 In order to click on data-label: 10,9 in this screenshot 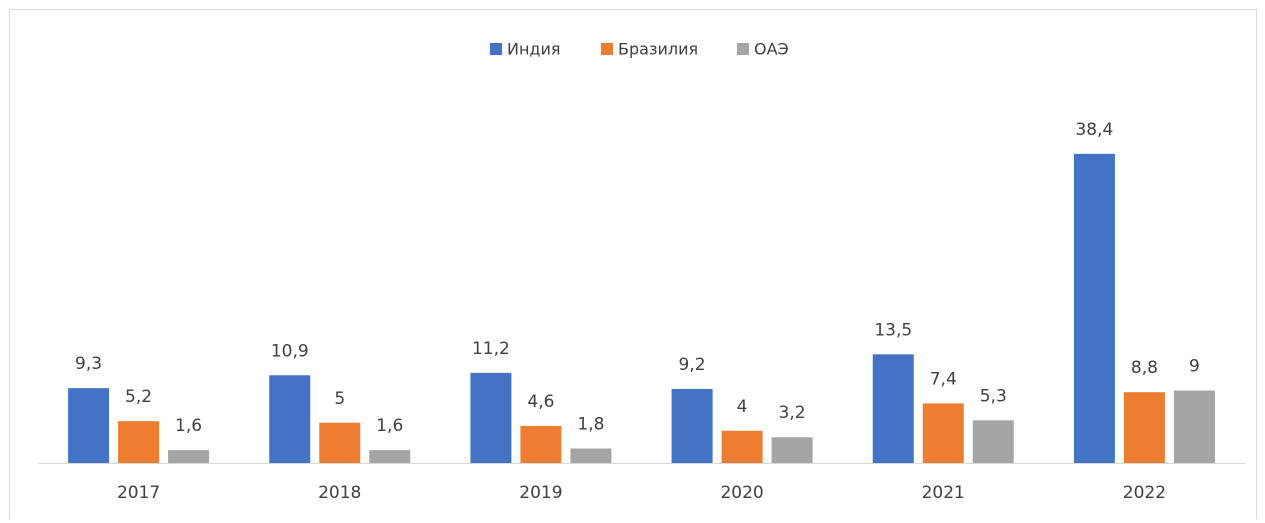, I will do `click(290, 351)`.